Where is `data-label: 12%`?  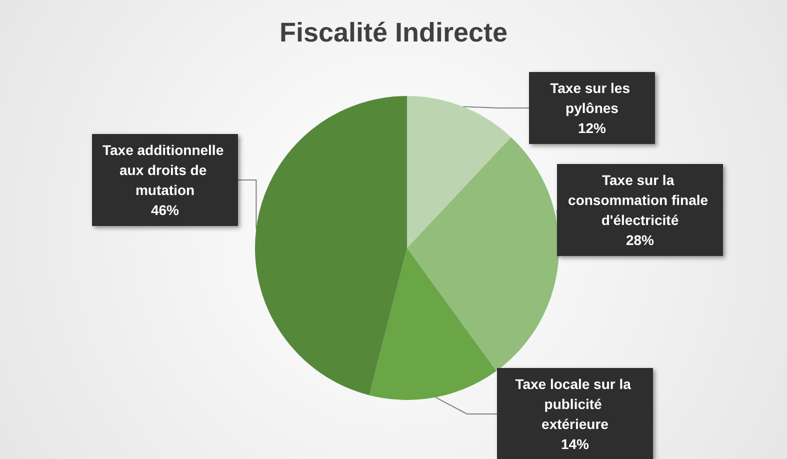 data-label: 12% is located at coordinates (592, 128).